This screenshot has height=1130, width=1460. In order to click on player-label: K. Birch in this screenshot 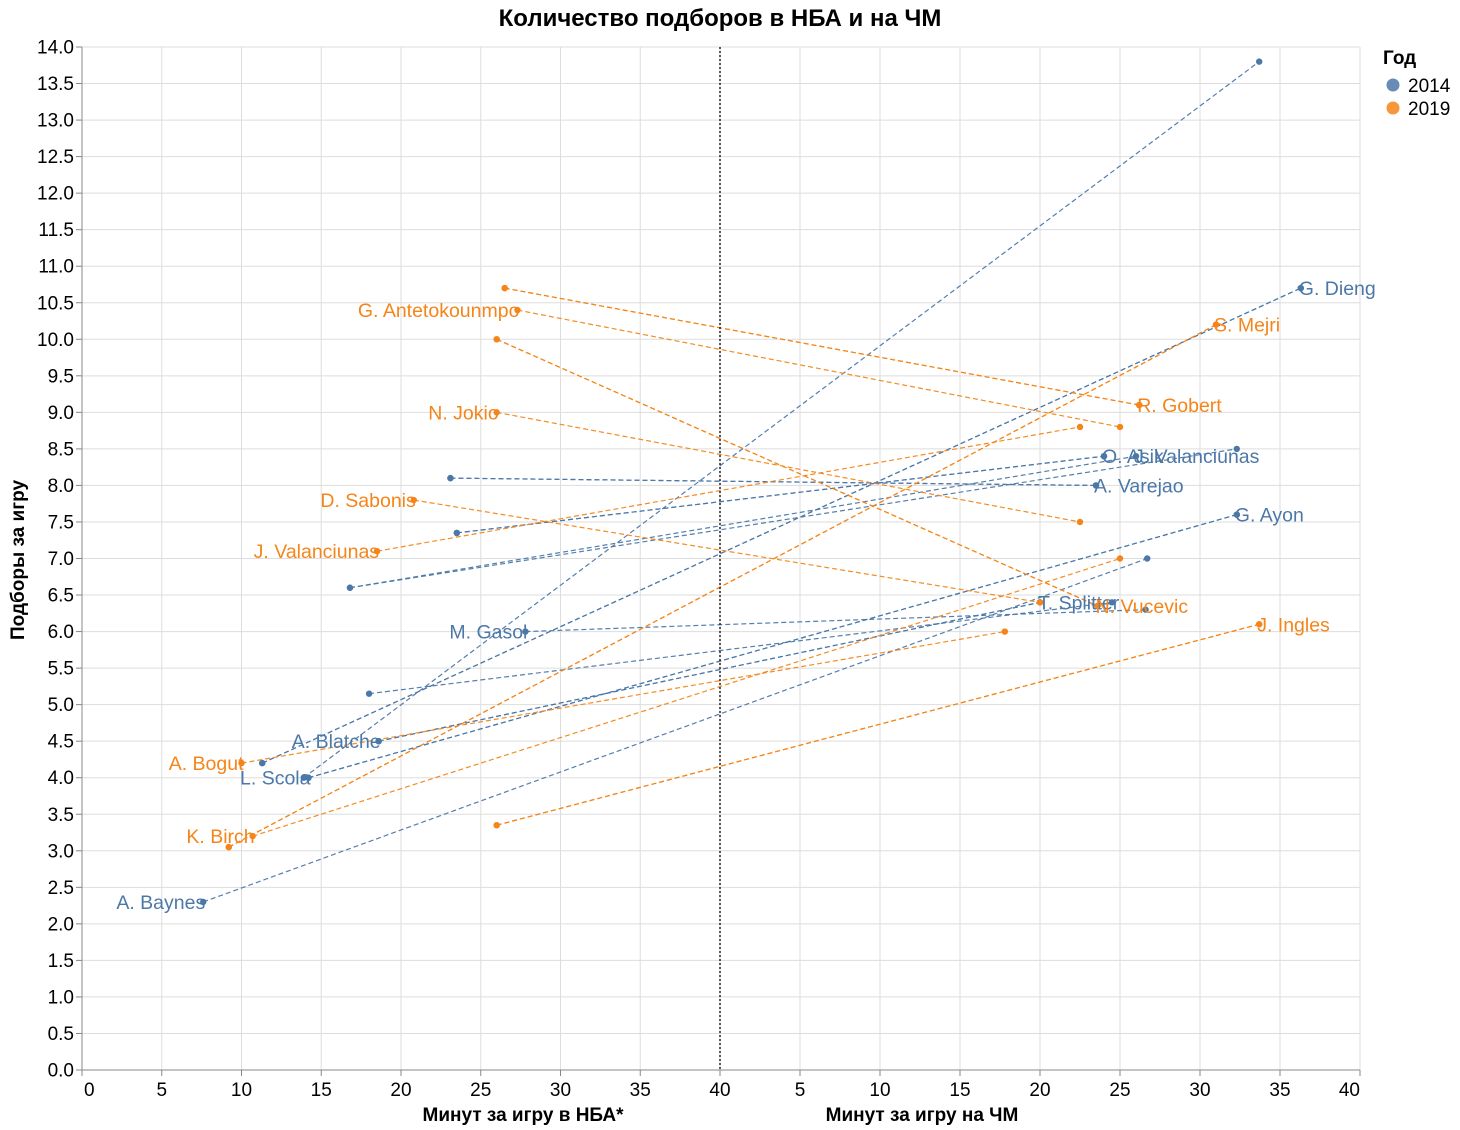, I will do `click(220, 837)`.